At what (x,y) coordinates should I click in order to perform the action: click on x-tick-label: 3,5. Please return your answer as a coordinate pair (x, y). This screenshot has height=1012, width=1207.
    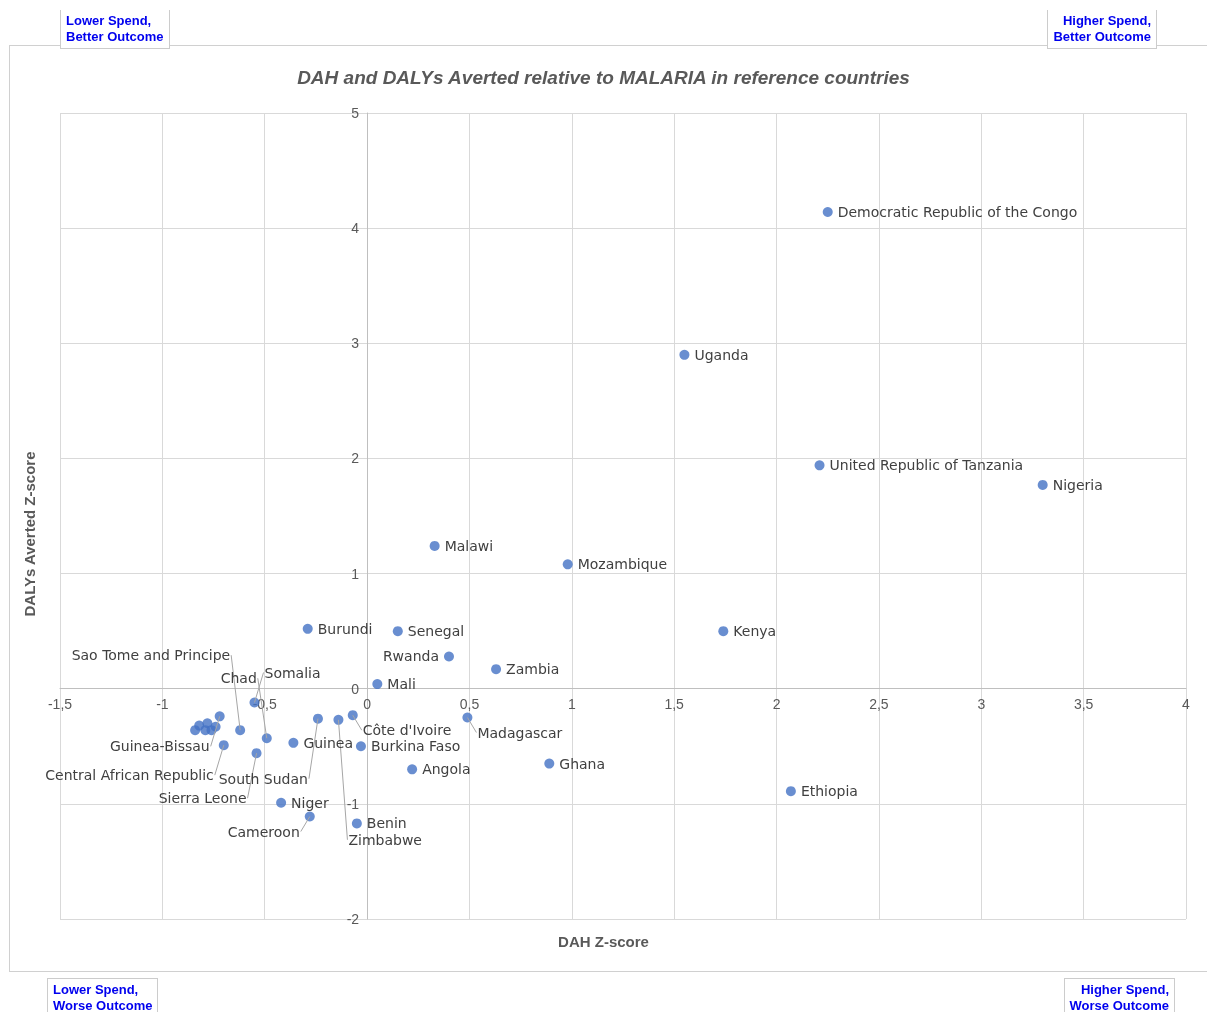
    Looking at the image, I should click on (1083, 703).